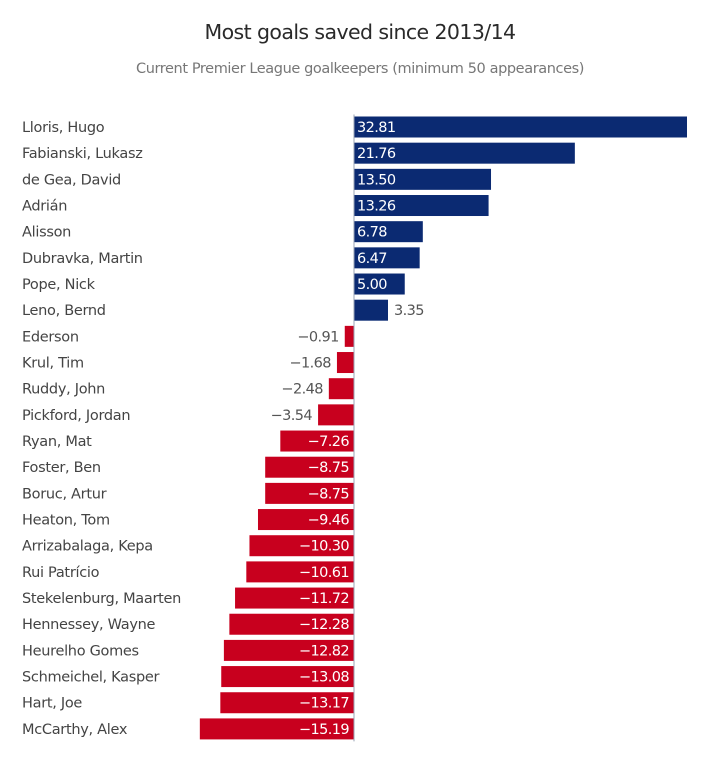 The width and height of the screenshot is (720, 762). What do you see at coordinates (324, 547) in the screenshot?
I see `value-label: −10.30` at bounding box center [324, 547].